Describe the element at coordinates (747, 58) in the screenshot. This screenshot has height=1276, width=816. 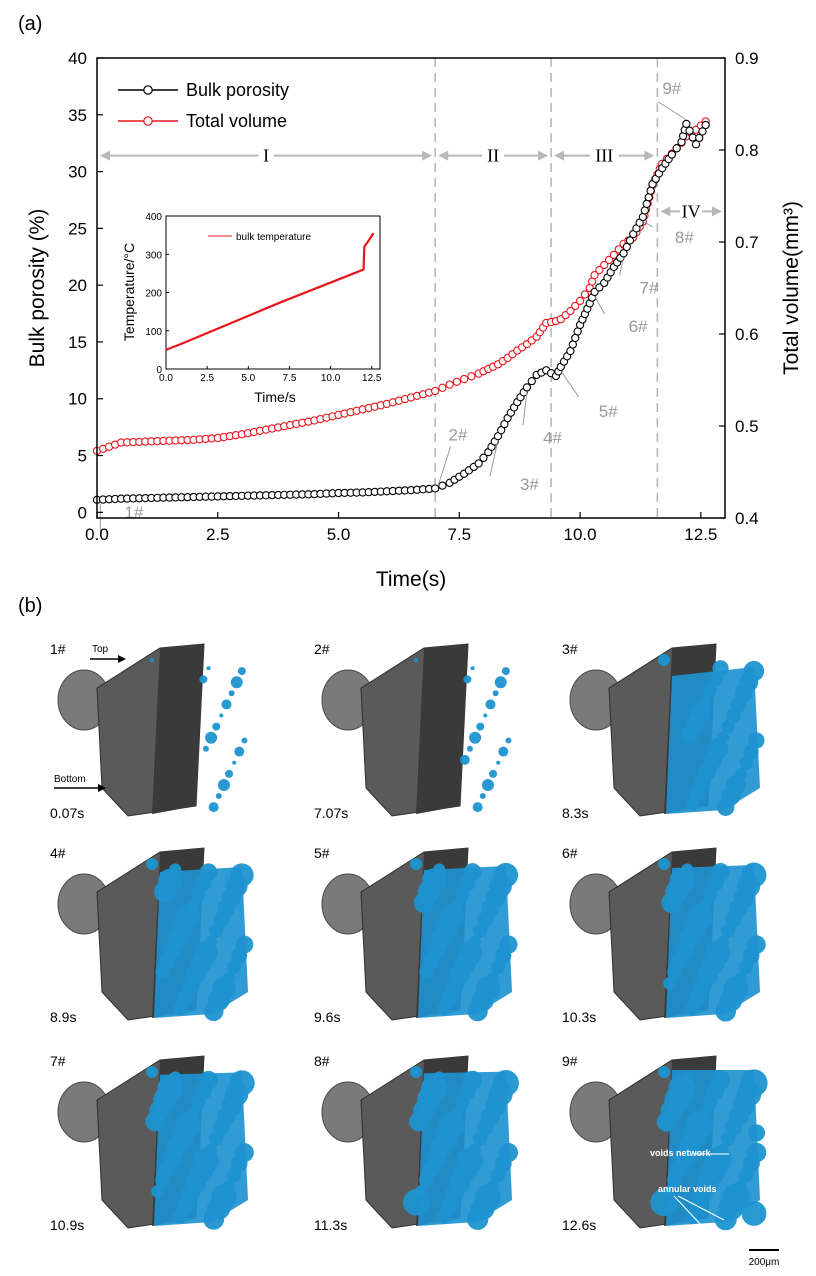
I see `y-right-tick-label: 0.9` at that location.